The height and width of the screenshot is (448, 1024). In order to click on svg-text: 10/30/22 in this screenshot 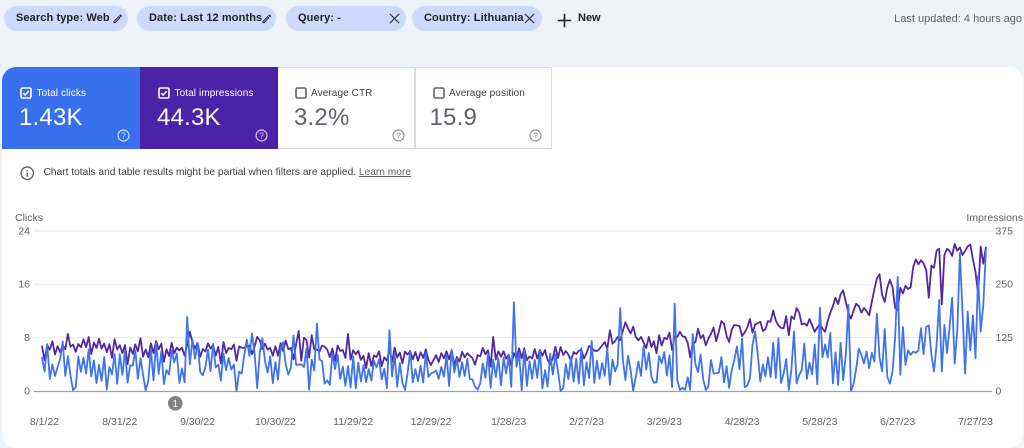, I will do `click(275, 422)`.